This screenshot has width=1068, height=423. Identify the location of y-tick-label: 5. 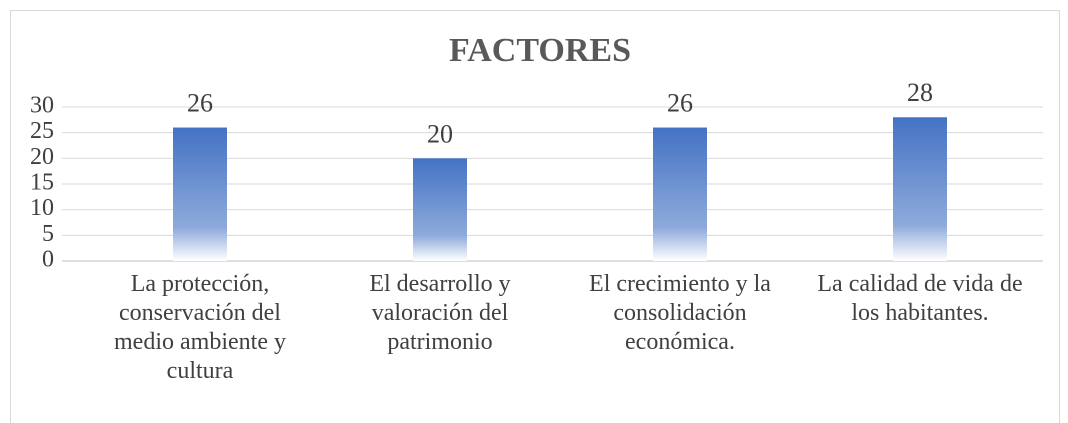
(48, 234).